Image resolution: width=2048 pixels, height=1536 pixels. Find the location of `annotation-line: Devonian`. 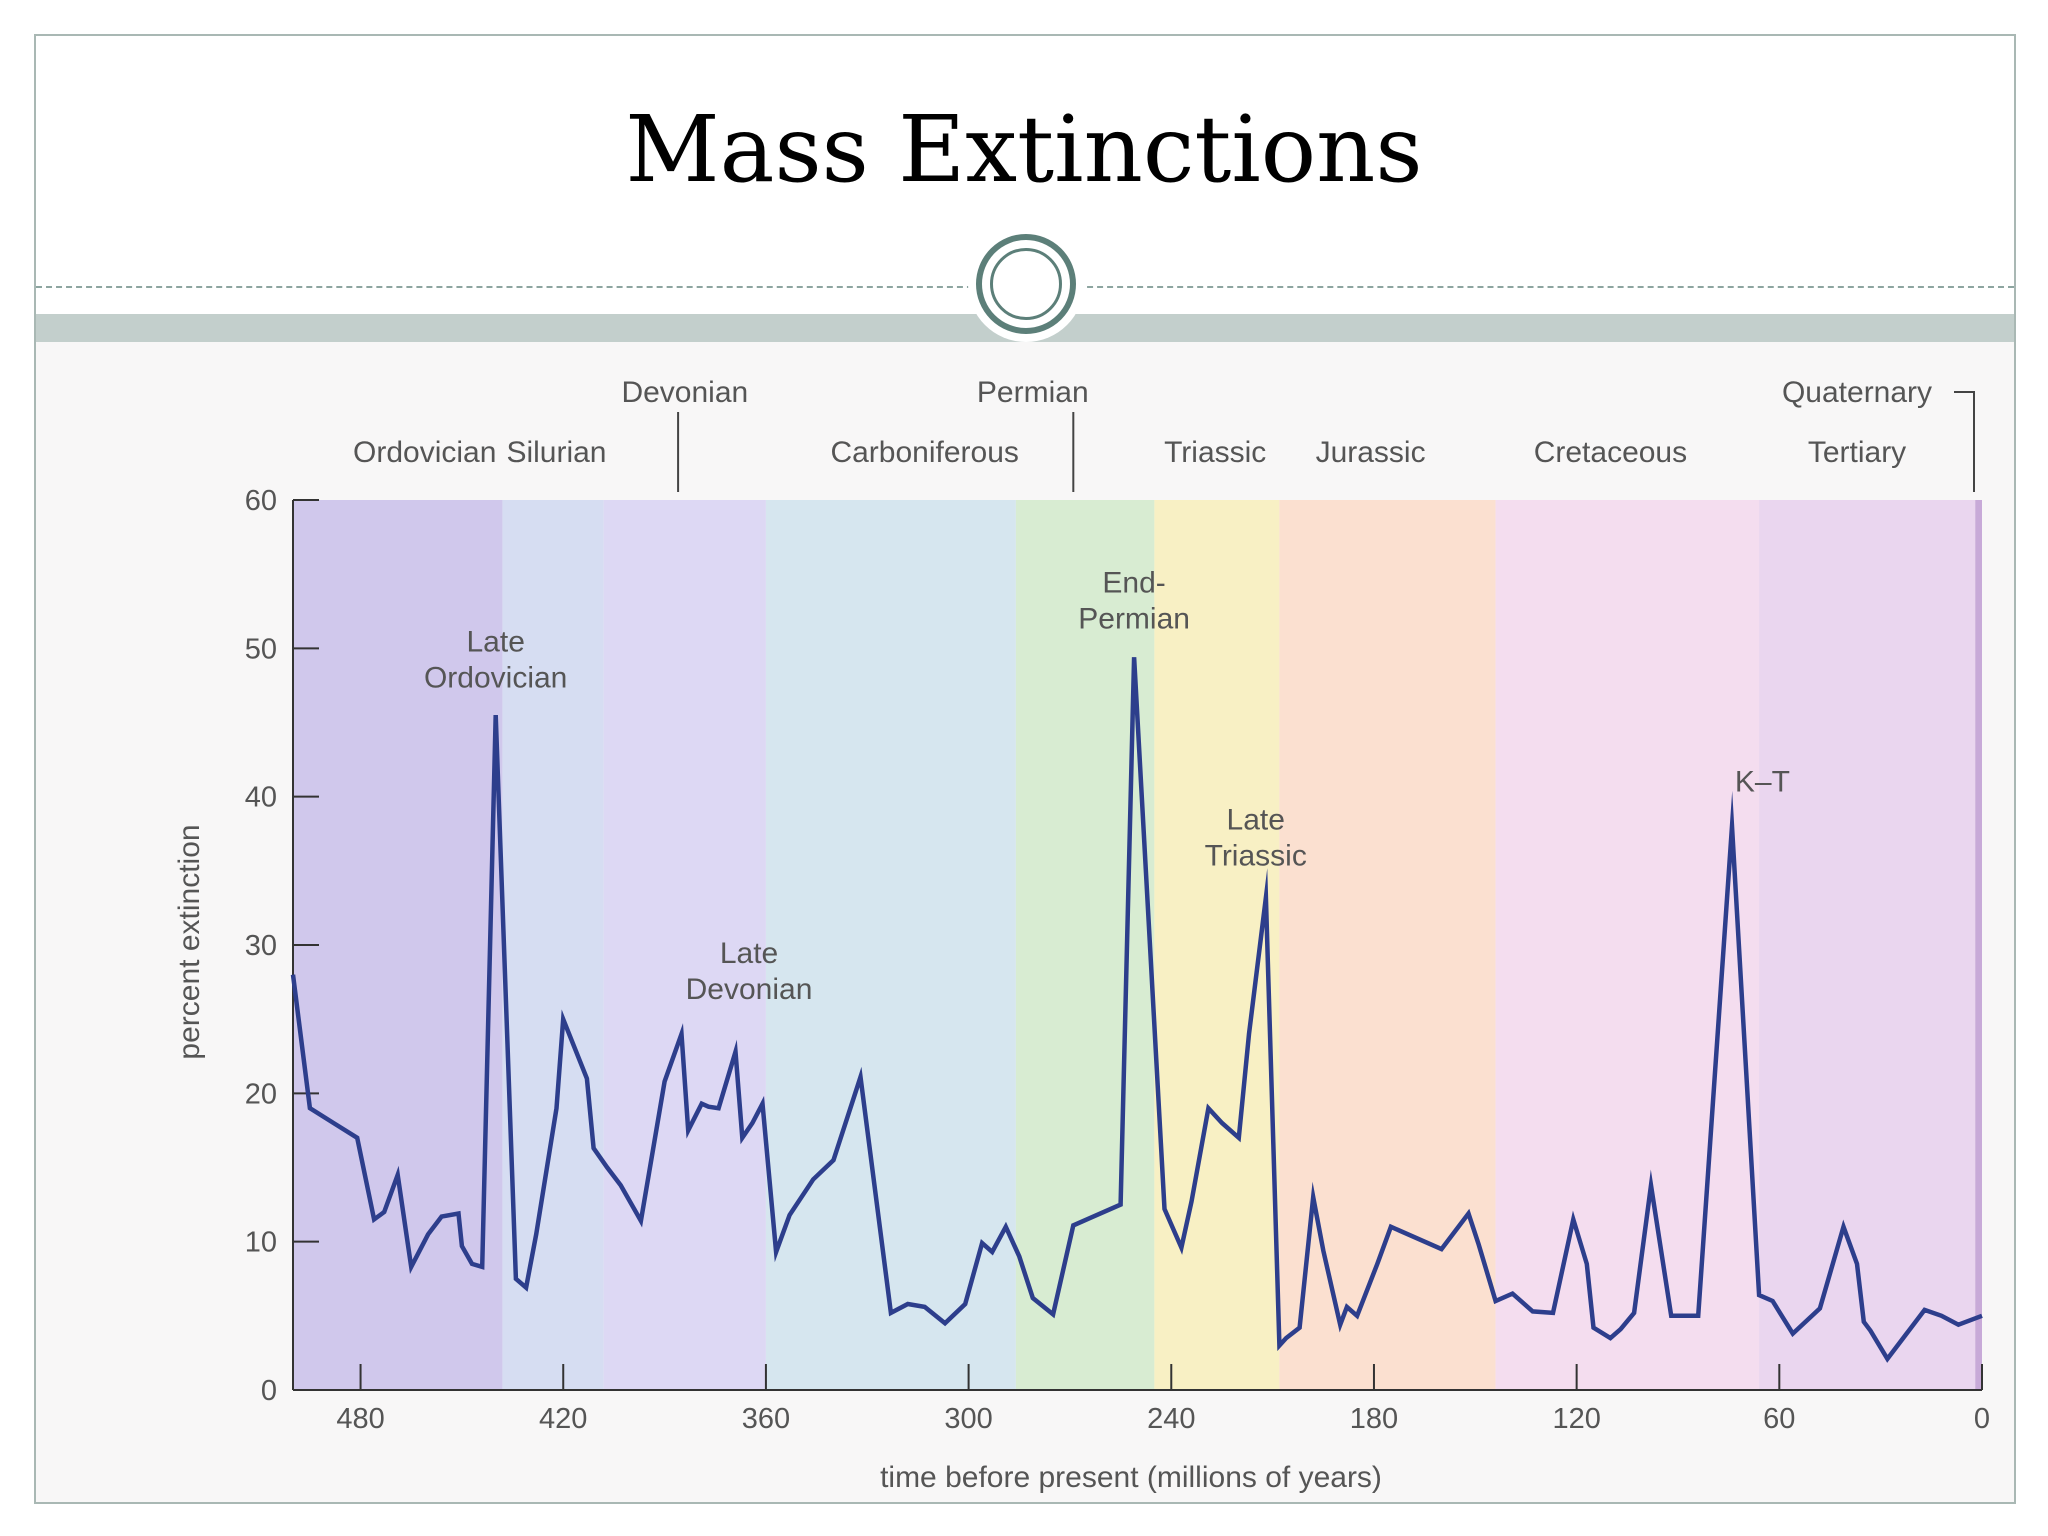

annotation-line: Devonian is located at coordinates (749, 989).